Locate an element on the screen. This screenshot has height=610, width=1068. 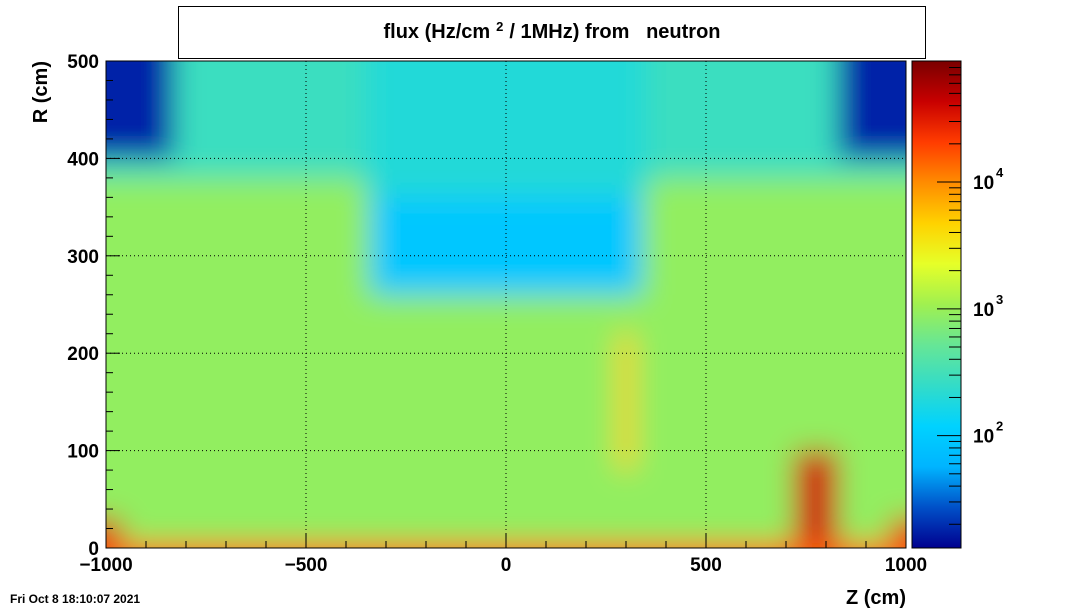
y-tick-label: 300 is located at coordinates (83, 257).